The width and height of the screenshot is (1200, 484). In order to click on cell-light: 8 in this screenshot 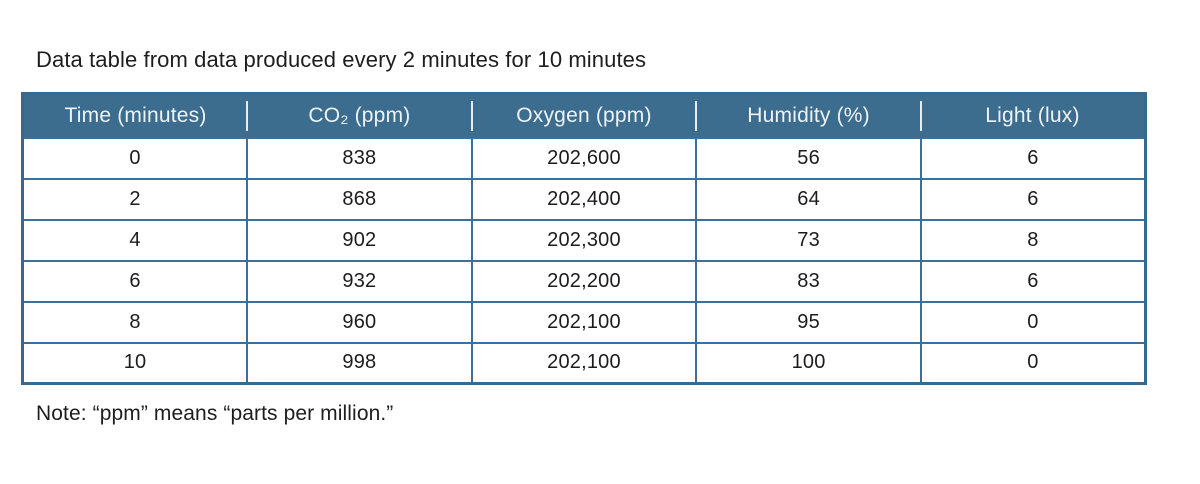, I will do `click(1033, 240)`.